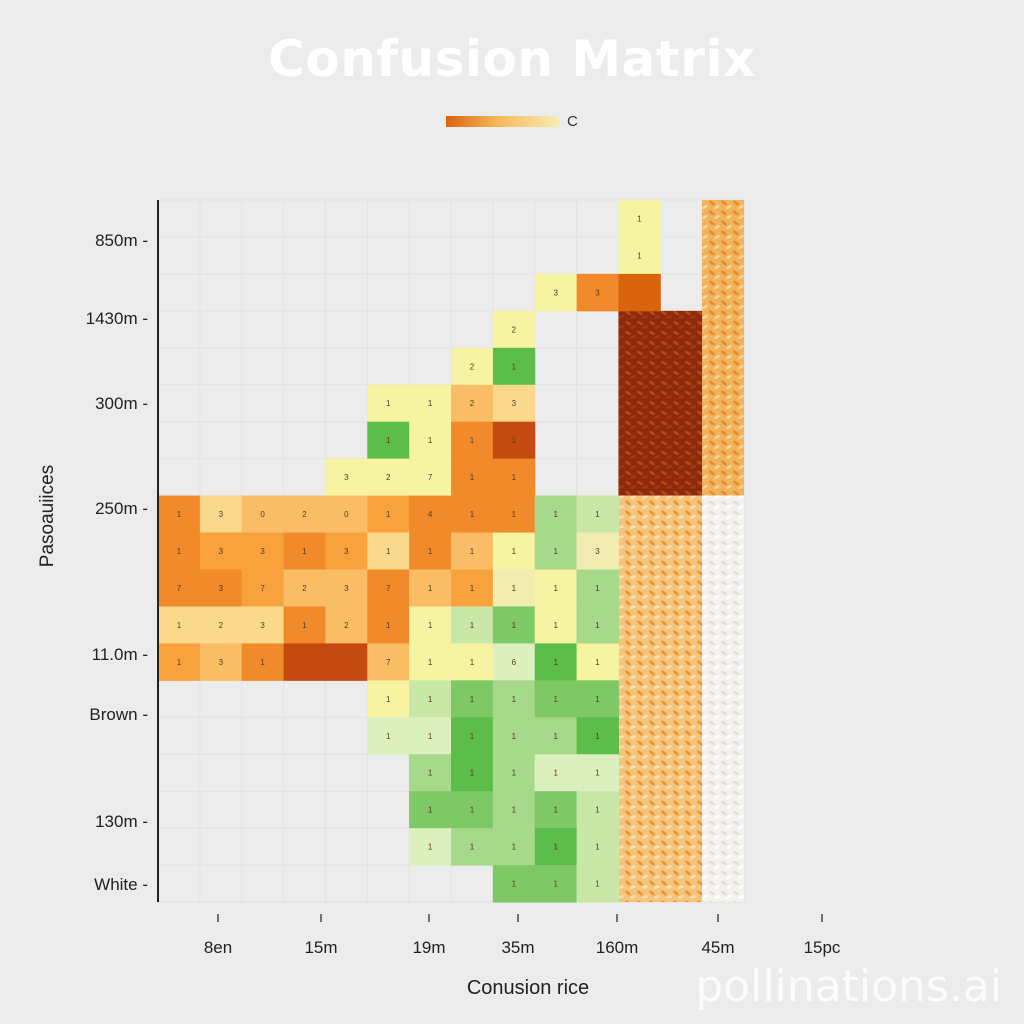  I want to click on x-tick-label: 8en, so click(218, 947).